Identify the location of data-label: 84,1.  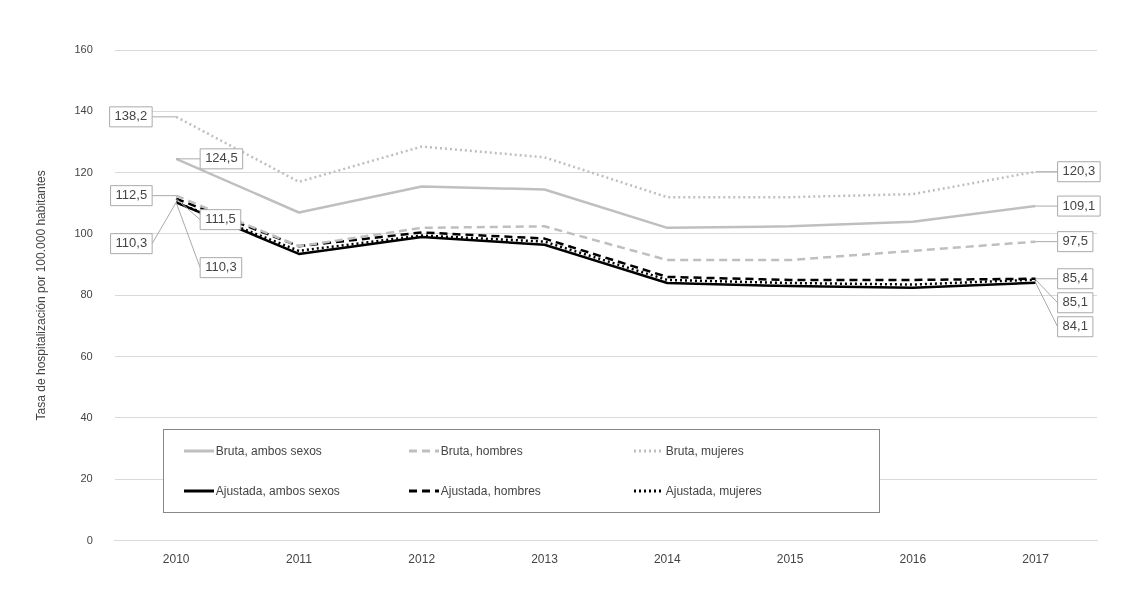
(1075, 326).